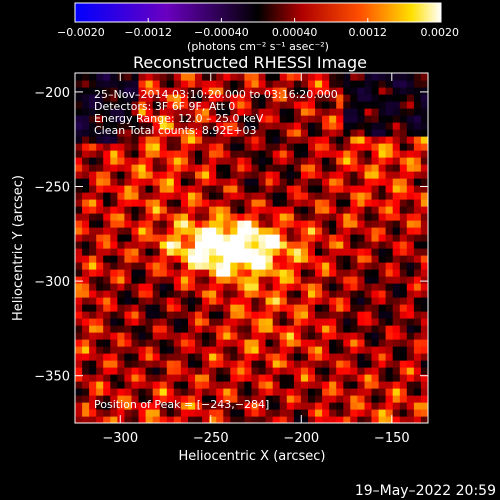 This screenshot has width=500, height=500. I want to click on x-tick-label: −300, so click(120, 438).